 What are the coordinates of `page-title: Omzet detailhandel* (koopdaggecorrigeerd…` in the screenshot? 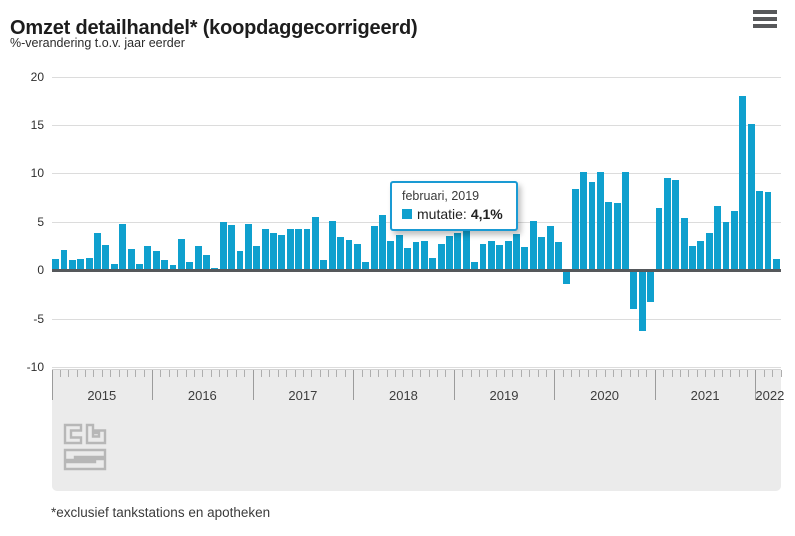 It's located at (214, 28).